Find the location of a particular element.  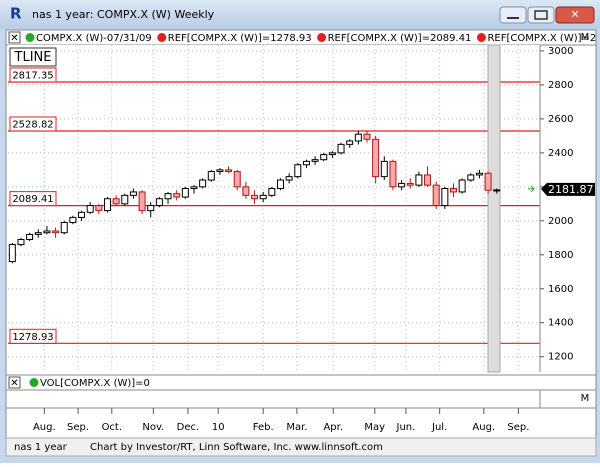

maximize-button is located at coordinates (541, 15).